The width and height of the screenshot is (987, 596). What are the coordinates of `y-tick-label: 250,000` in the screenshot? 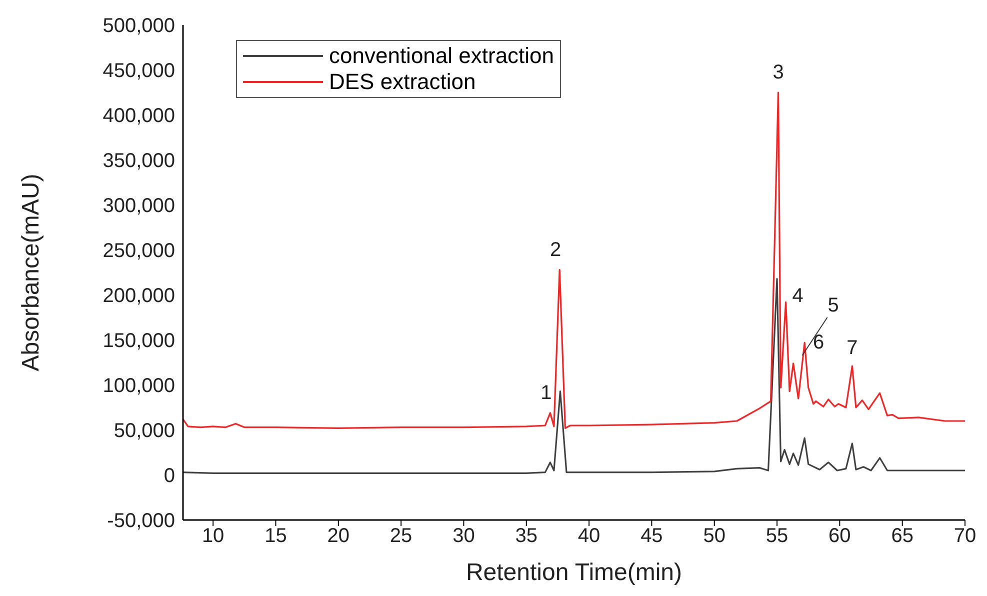 It's located at (138, 251).